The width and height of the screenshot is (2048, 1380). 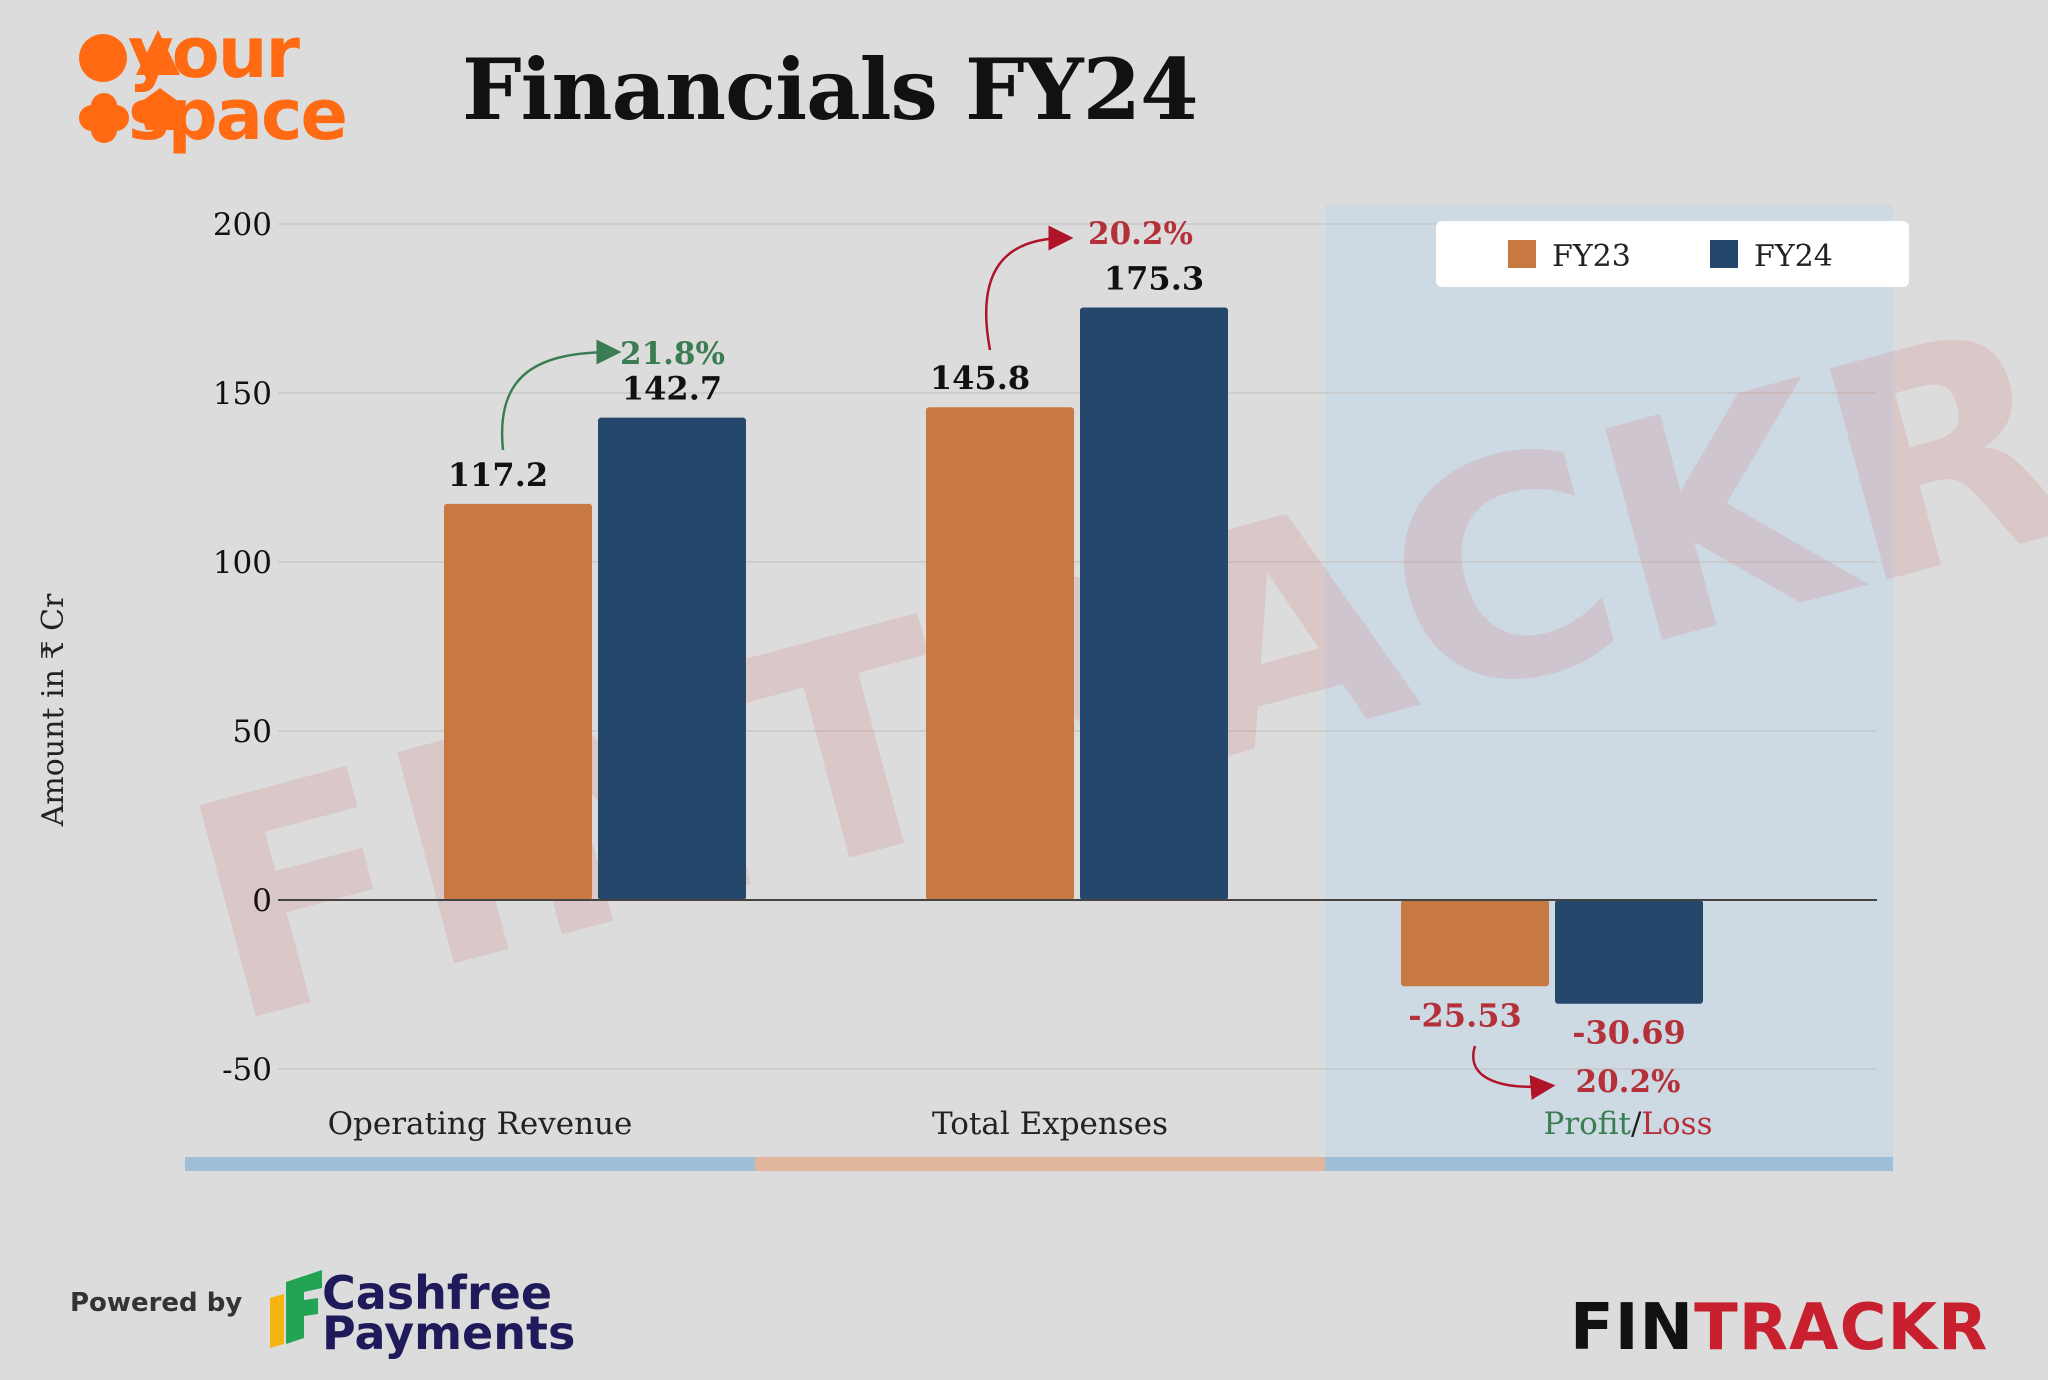 I want to click on category-label-profit-loss: Profit/Loss, so click(x=1627, y=1124).